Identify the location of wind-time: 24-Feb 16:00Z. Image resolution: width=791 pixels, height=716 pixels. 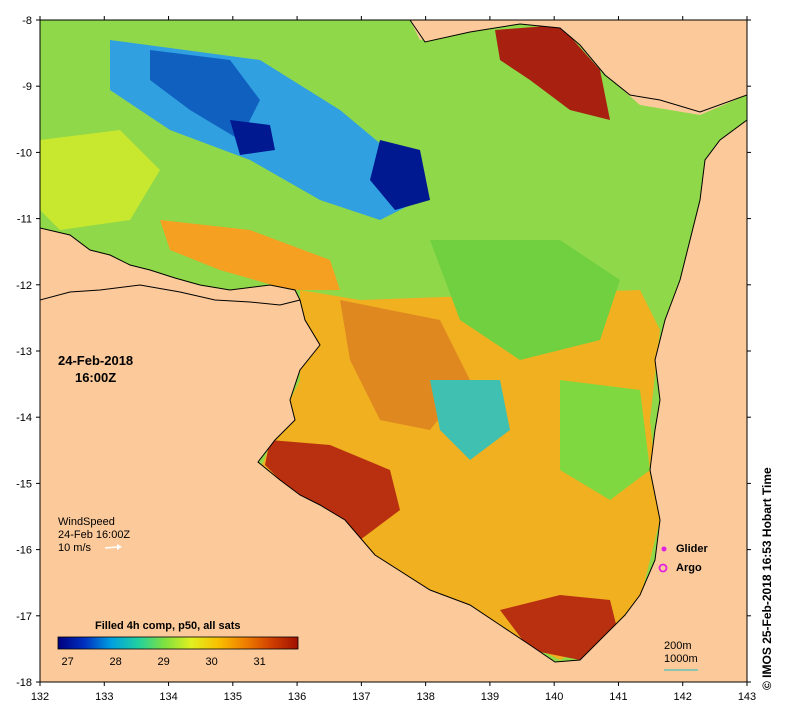
(94, 535).